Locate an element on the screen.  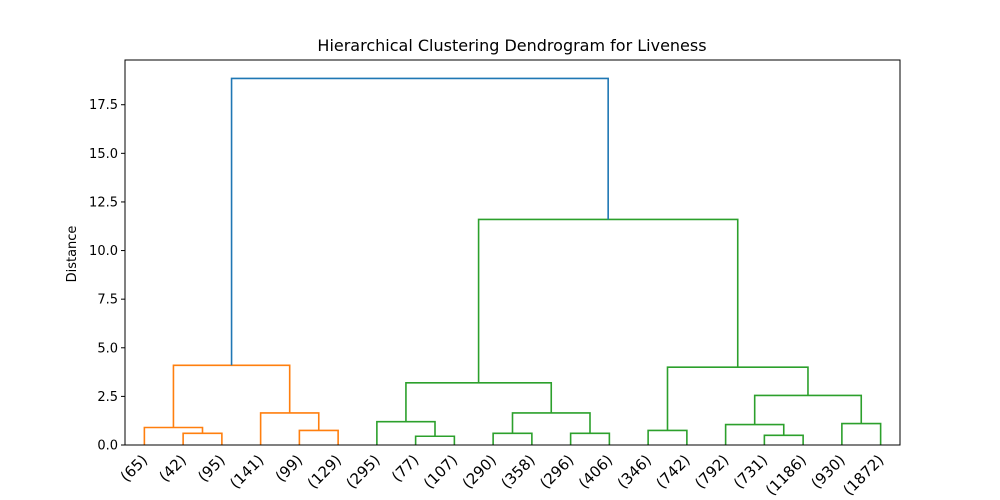
leaf-label: (42) is located at coordinates (172, 468).